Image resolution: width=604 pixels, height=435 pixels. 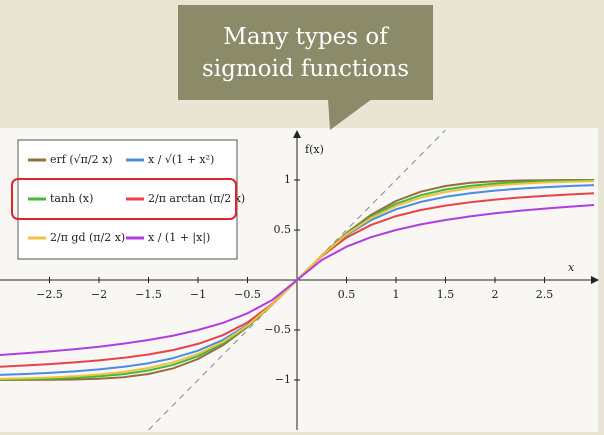 What do you see at coordinates (179, 238) in the screenshot?
I see `legend-label: x / (1 + |x|)` at bounding box center [179, 238].